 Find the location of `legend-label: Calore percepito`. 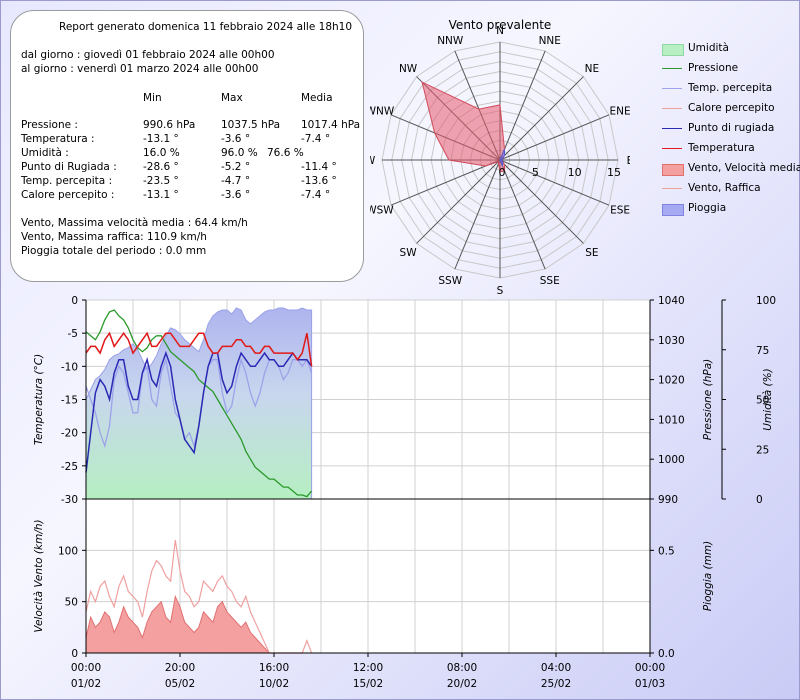

legend-label: Calore percepito is located at coordinates (731, 108).